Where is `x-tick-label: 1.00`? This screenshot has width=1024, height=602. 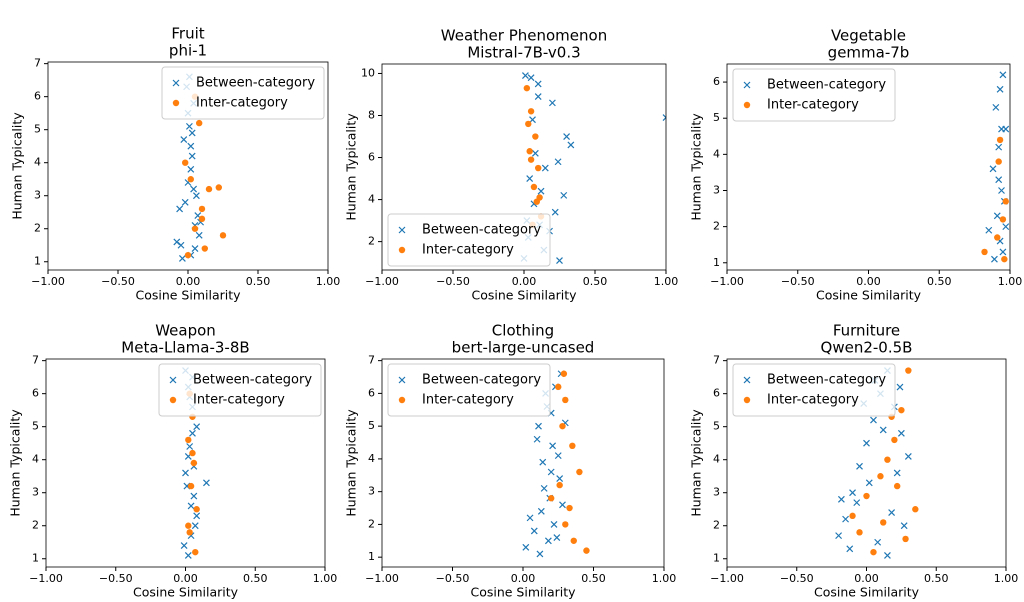 x-tick-label: 1.00 is located at coordinates (1010, 281).